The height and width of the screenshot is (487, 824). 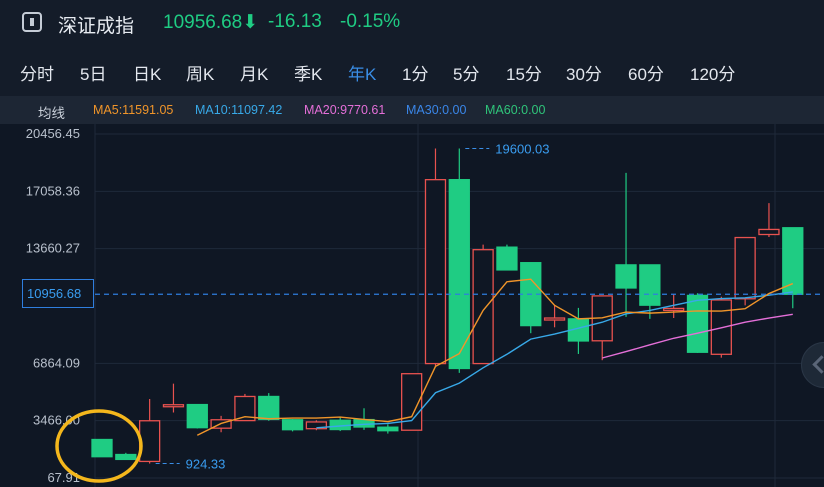 I want to click on tab-month-k: 月K, so click(x=254, y=74).